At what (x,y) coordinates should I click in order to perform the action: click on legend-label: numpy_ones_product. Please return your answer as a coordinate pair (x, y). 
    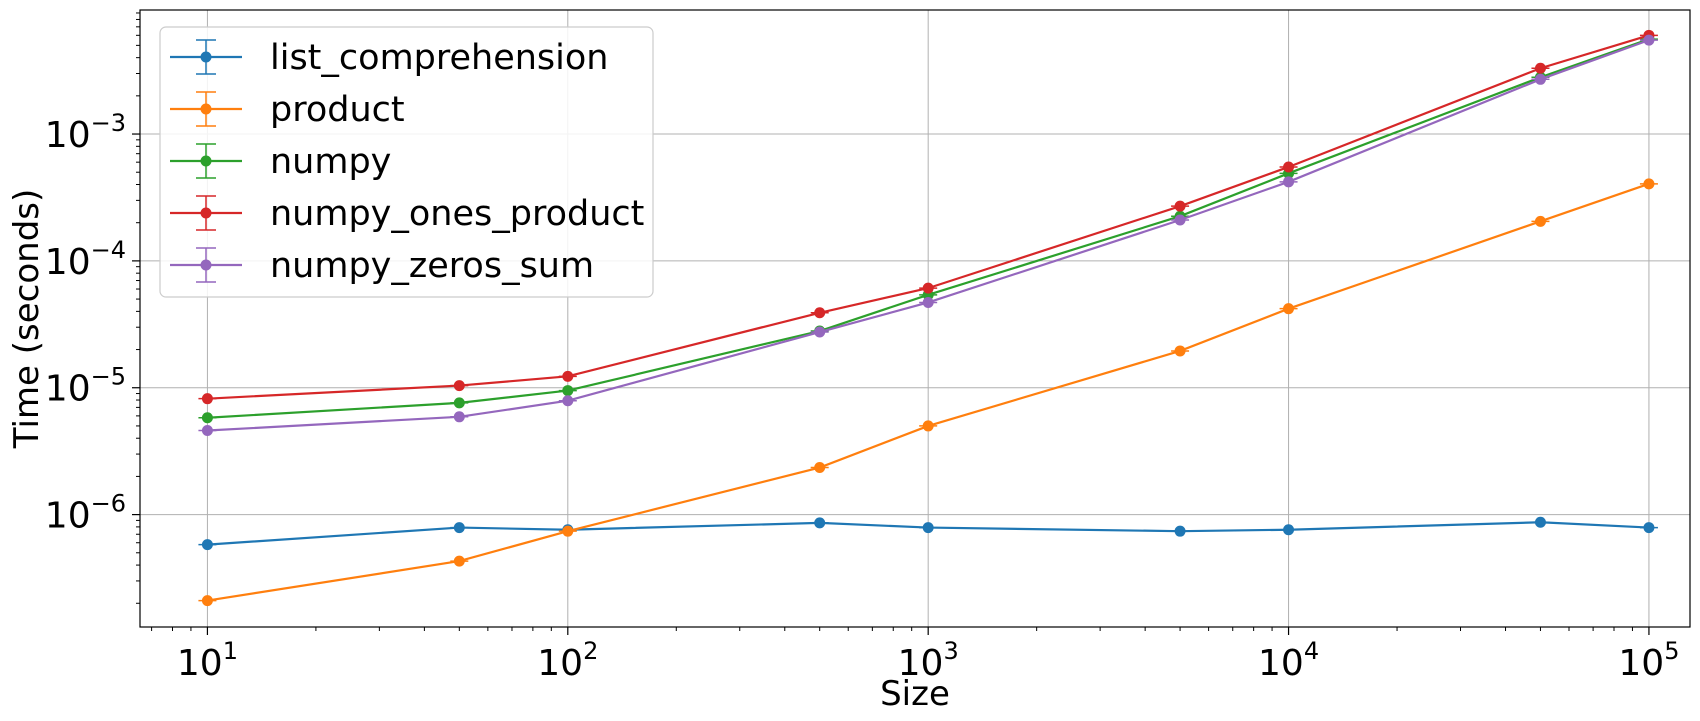
    Looking at the image, I should click on (457, 214).